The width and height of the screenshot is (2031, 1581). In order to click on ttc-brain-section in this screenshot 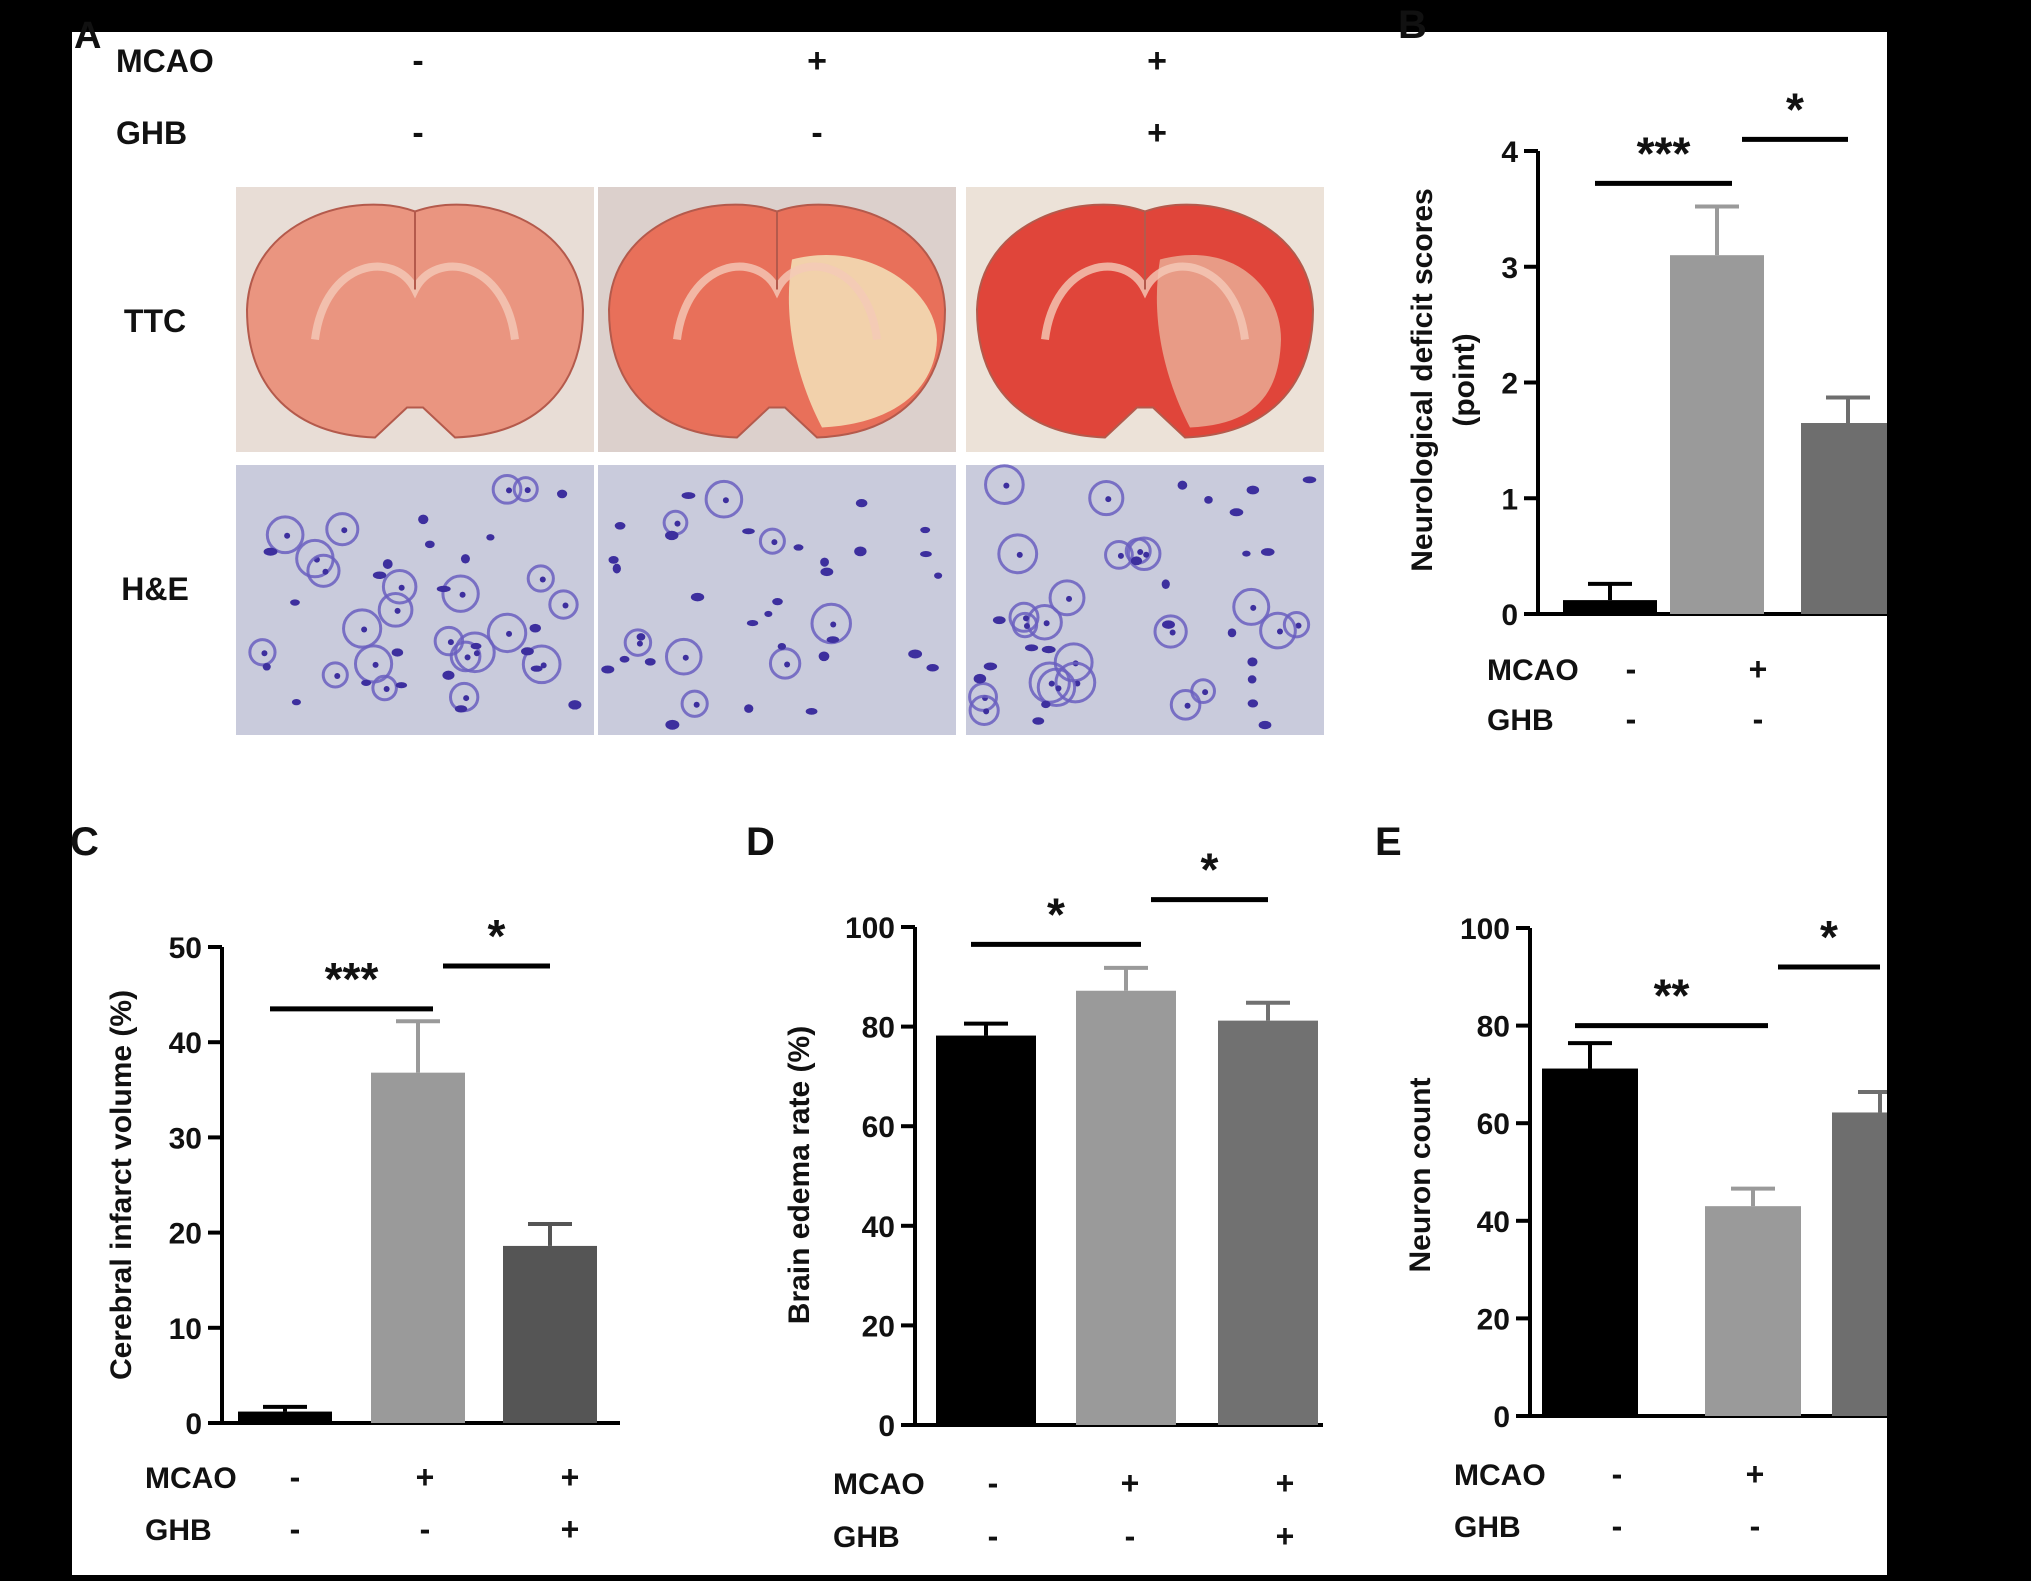, I will do `click(415, 321)`.